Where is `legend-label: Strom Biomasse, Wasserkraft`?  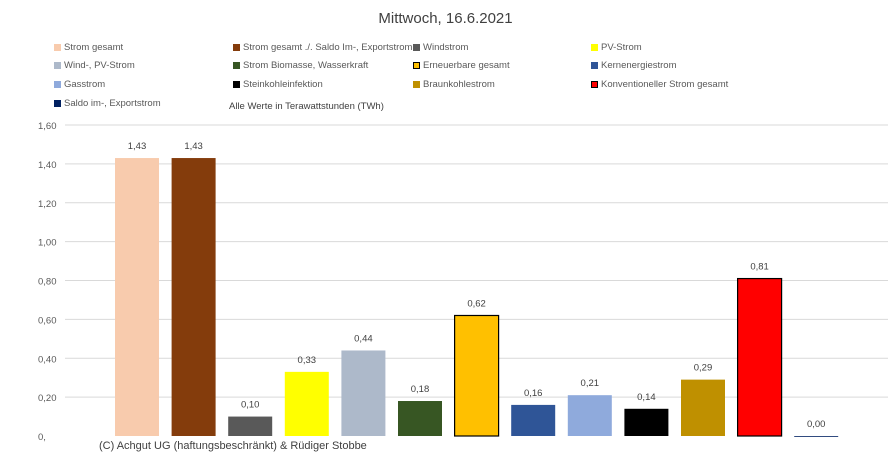 legend-label: Strom Biomasse, Wasserkraft is located at coordinates (306, 65).